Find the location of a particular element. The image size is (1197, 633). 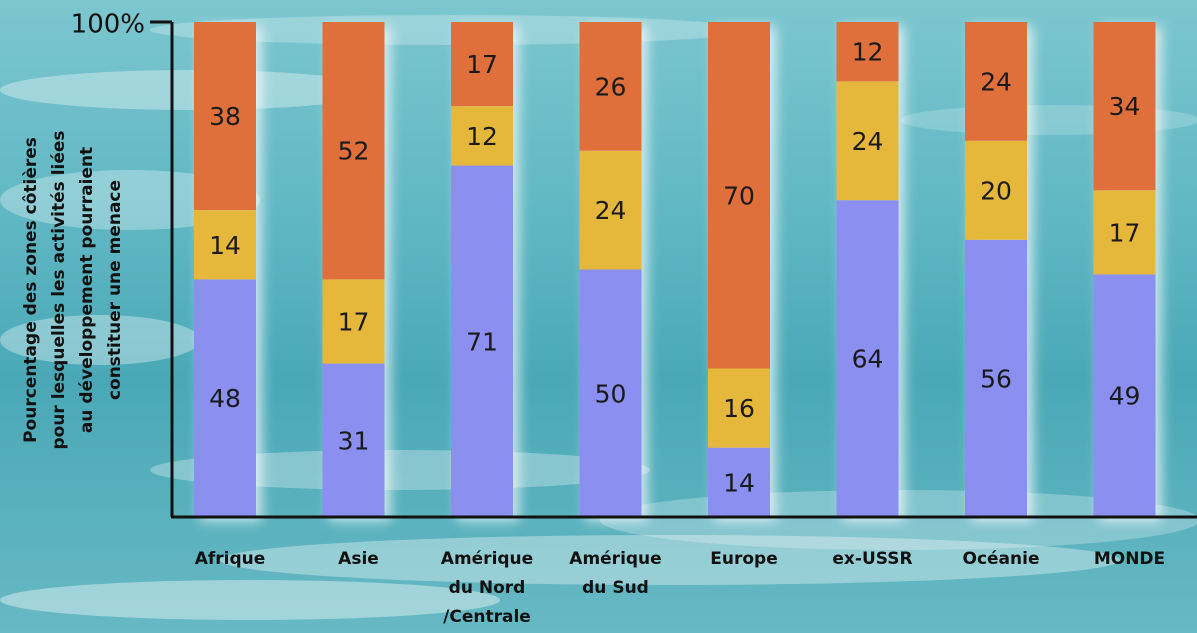

category-label: /Centrale is located at coordinates (487, 617).